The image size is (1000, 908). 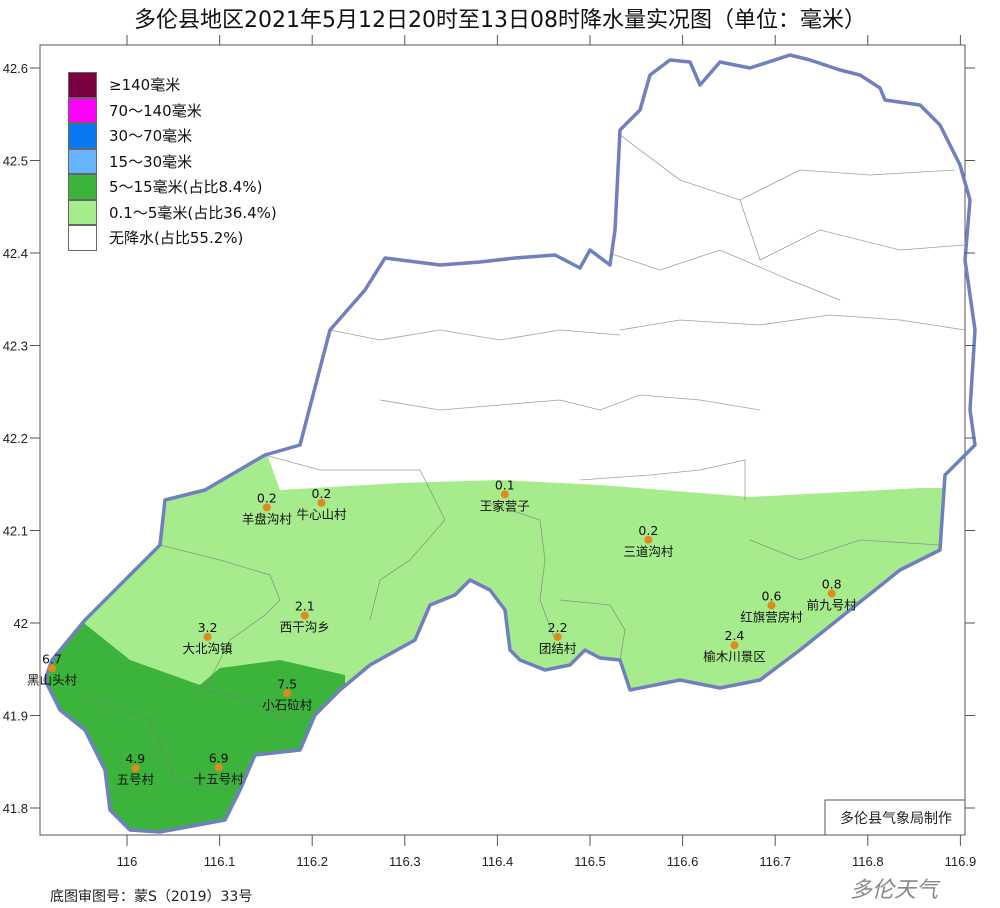 What do you see at coordinates (145, 85) in the screenshot?
I see `legend-label: ≥140毫米` at bounding box center [145, 85].